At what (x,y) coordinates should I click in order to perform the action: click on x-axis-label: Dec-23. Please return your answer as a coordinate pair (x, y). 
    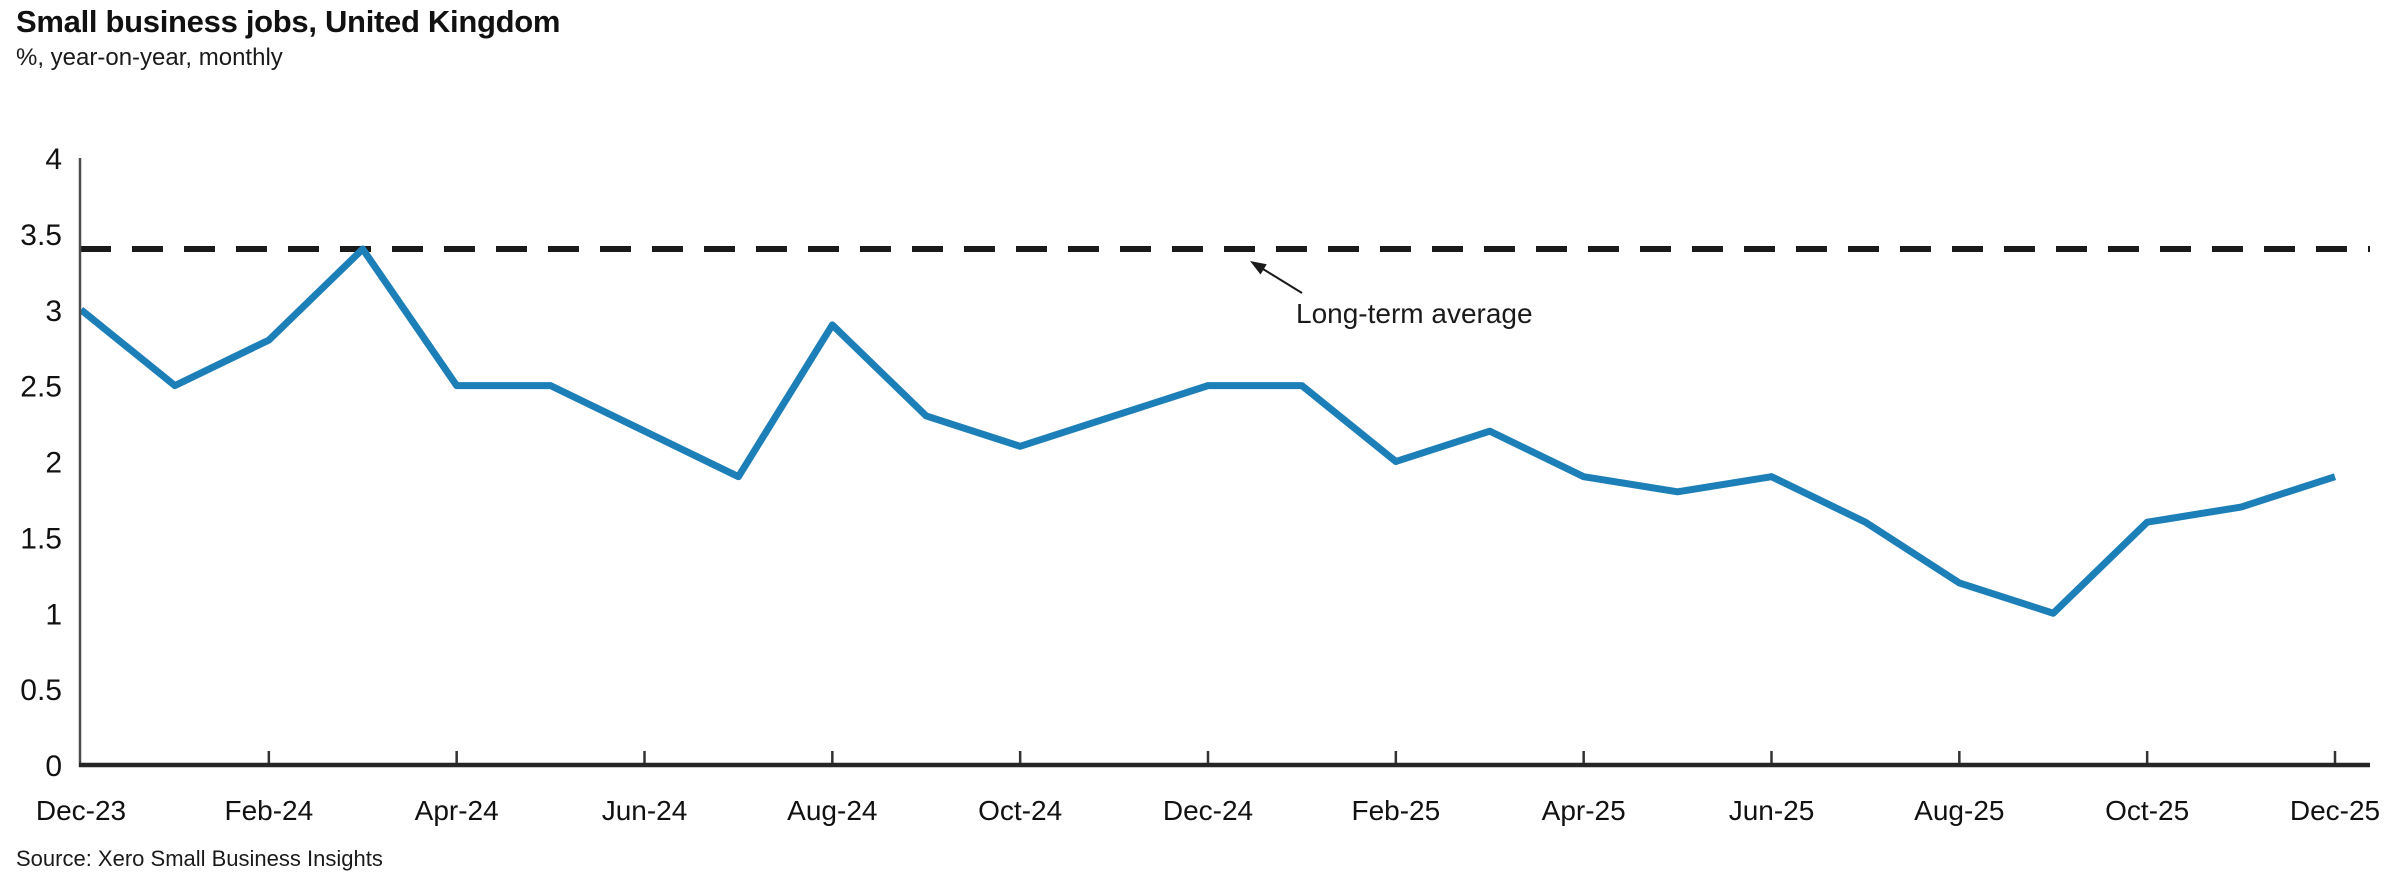
    Looking at the image, I should click on (81, 810).